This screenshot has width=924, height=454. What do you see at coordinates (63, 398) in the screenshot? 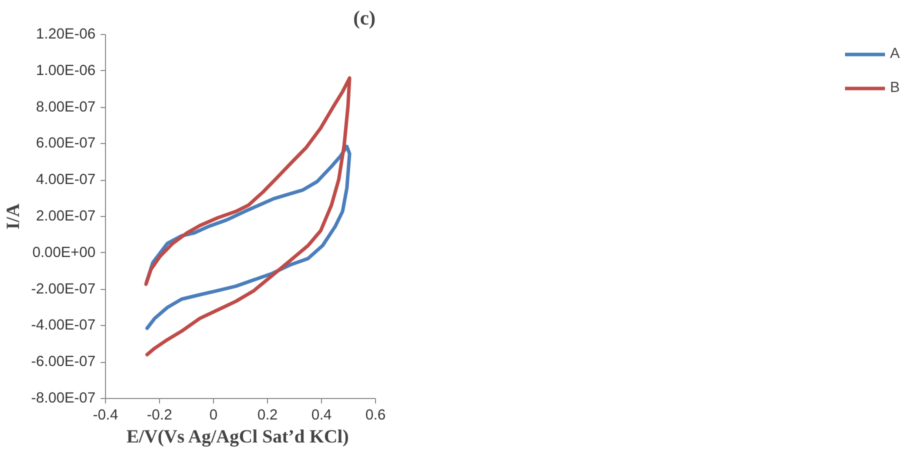
I see `y-tick-label: -8.00E-07` at bounding box center [63, 398].